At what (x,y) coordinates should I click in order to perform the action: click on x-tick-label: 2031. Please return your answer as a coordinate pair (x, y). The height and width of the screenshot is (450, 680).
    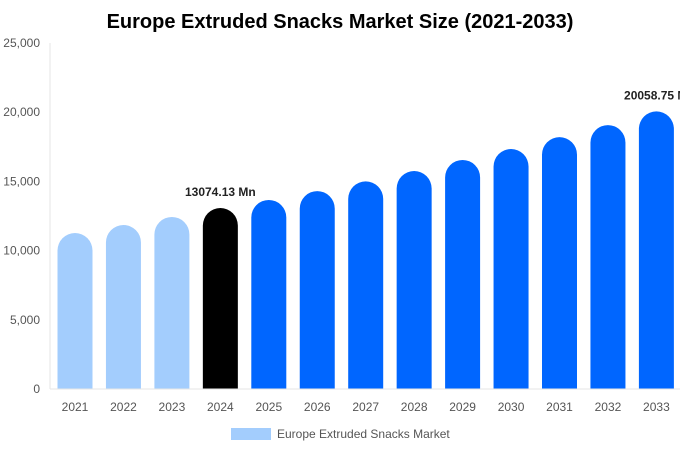
    Looking at the image, I should click on (559, 407).